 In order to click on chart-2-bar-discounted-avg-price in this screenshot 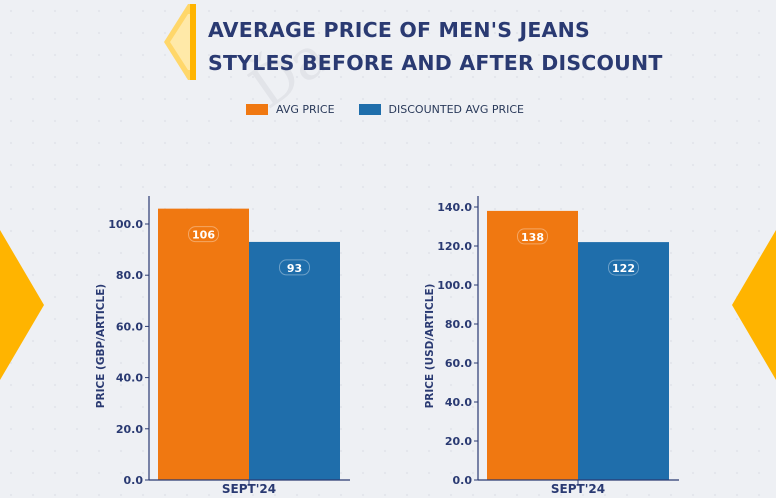, I will do `click(623, 361)`.